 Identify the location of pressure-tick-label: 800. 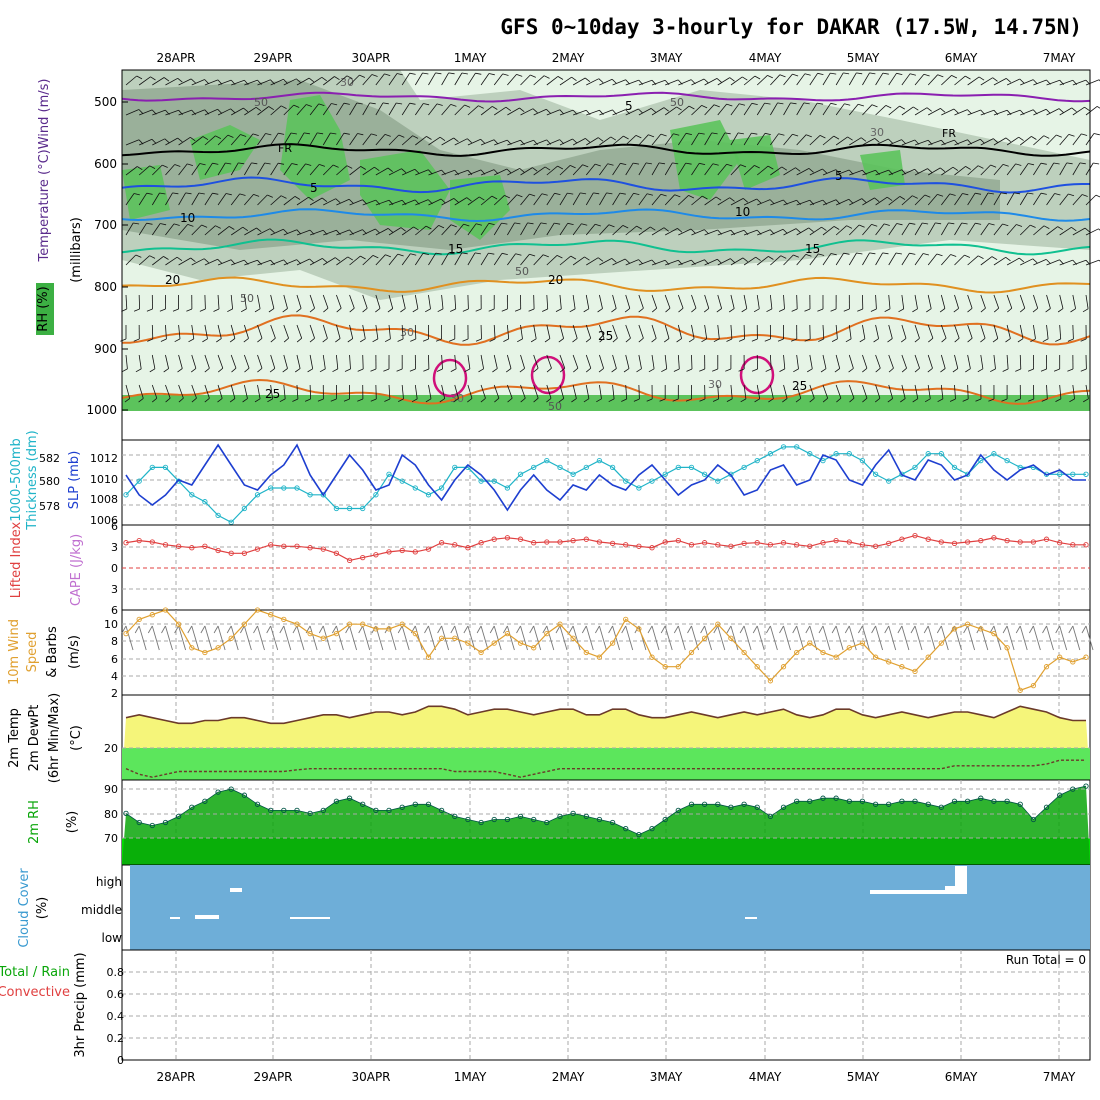
(105, 287).